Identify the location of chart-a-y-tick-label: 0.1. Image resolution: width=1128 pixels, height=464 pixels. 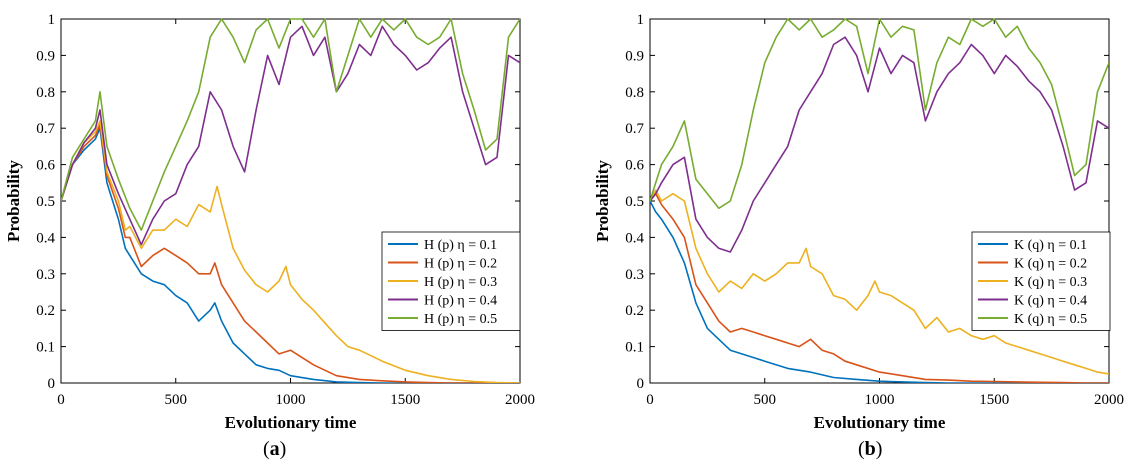
(45, 348).